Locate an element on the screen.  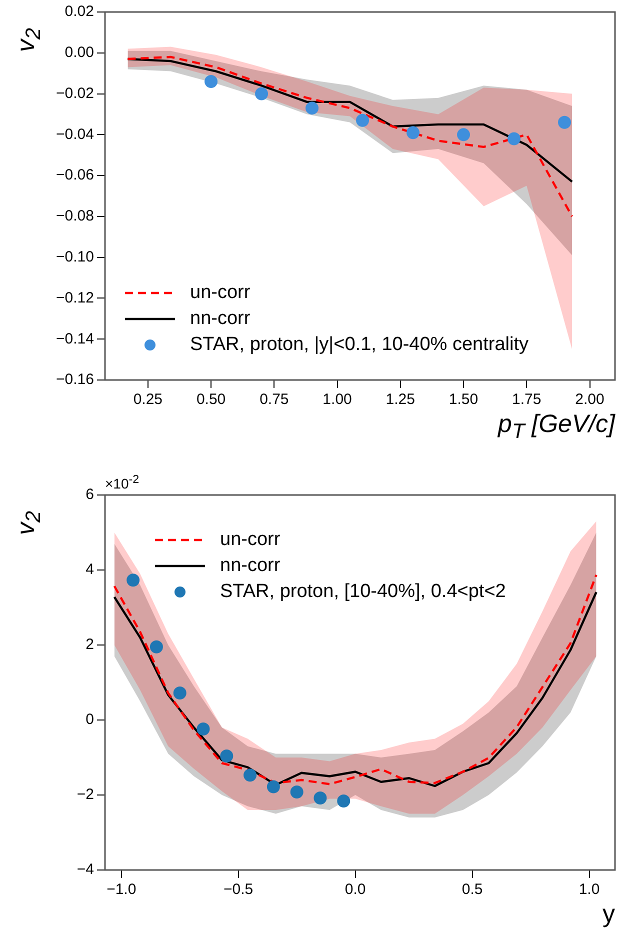
y-tick-label: 0.00 is located at coordinates (79, 53).